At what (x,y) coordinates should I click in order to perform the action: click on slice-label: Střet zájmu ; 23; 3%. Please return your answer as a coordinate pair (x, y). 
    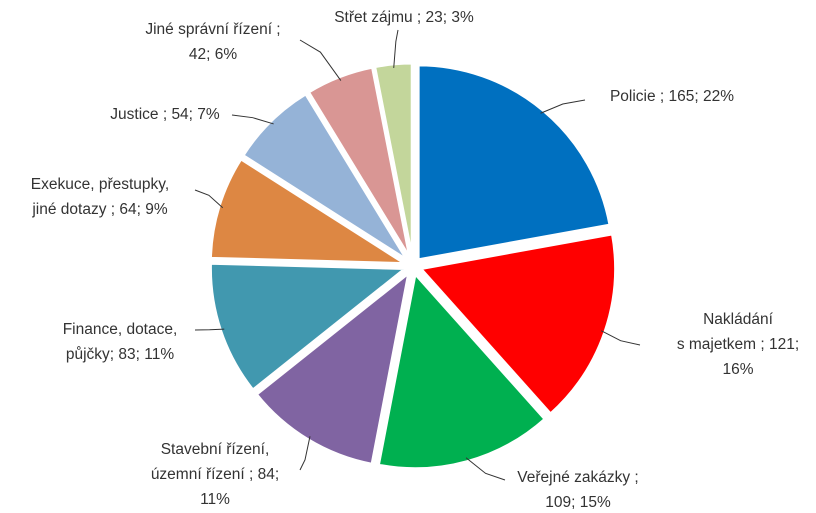
    Looking at the image, I should click on (404, 17).